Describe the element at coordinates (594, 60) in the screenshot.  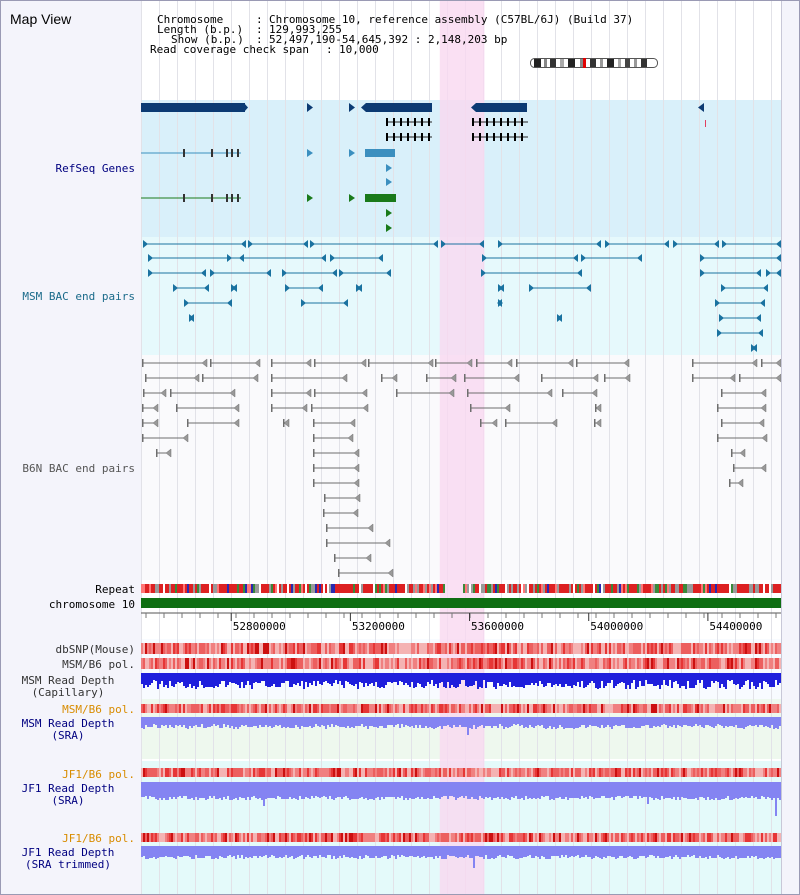
I see `chromosome-ideogram` at that location.